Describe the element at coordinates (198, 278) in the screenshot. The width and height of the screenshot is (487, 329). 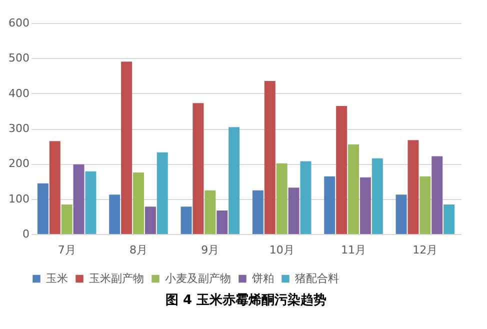
I see `legend-label: 小麦及副产物` at that location.